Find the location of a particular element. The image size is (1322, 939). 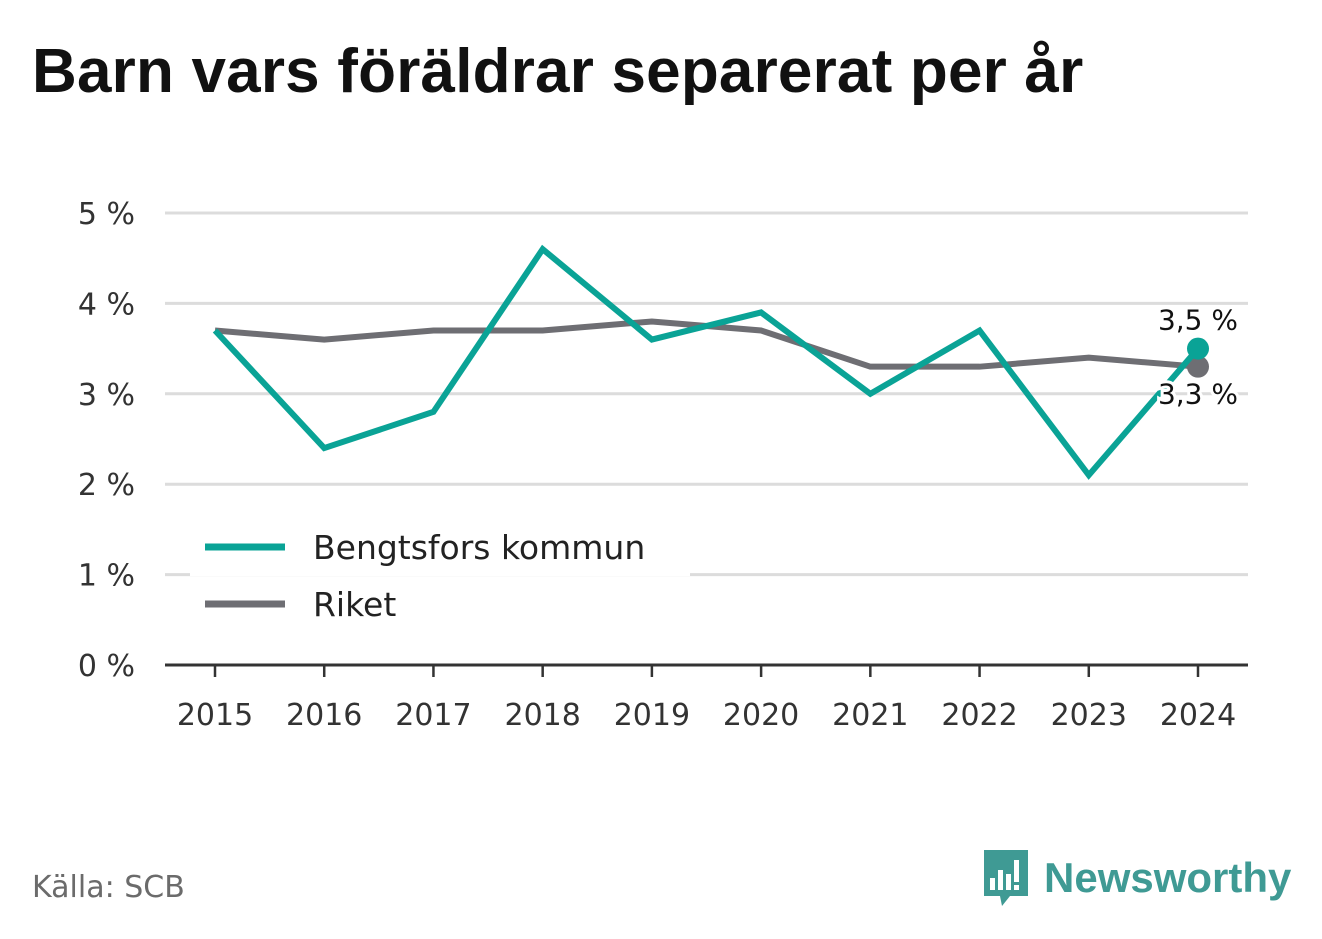

brand-logo: Newsworthy is located at coordinates (1135, 878).